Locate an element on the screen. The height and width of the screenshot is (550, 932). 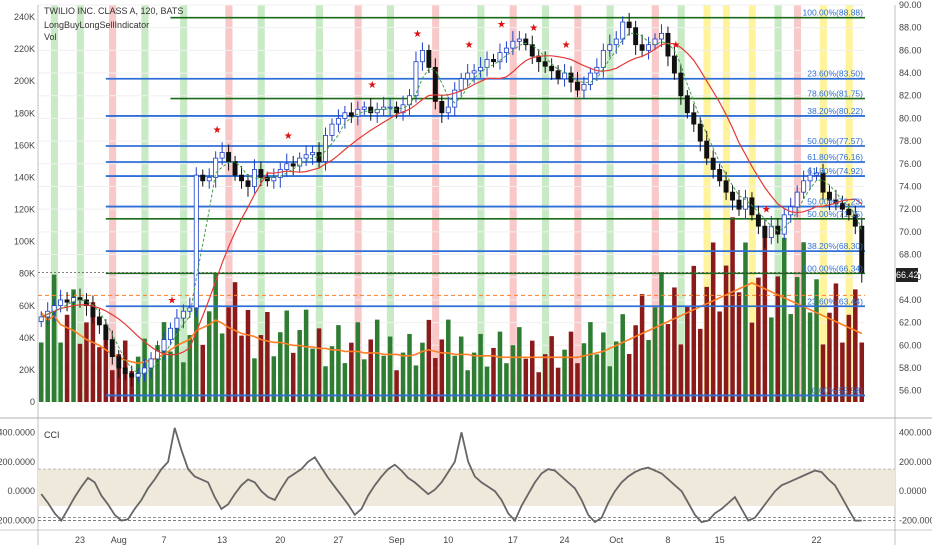
volume-tick-label: 220K is located at coordinates (24, 49).